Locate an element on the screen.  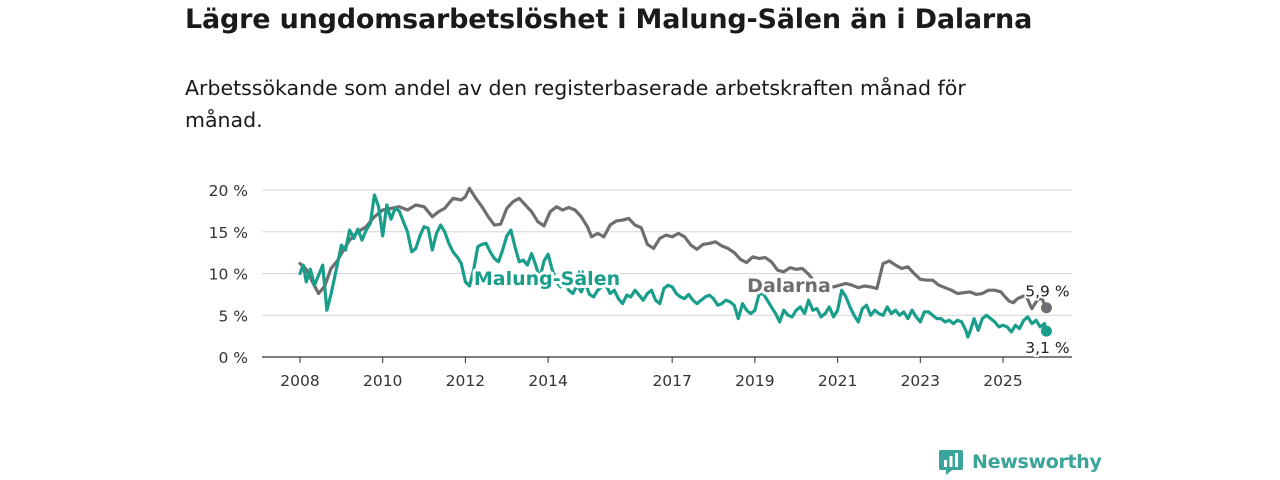
series-label-dalarna: Dalarna is located at coordinates (789, 286).